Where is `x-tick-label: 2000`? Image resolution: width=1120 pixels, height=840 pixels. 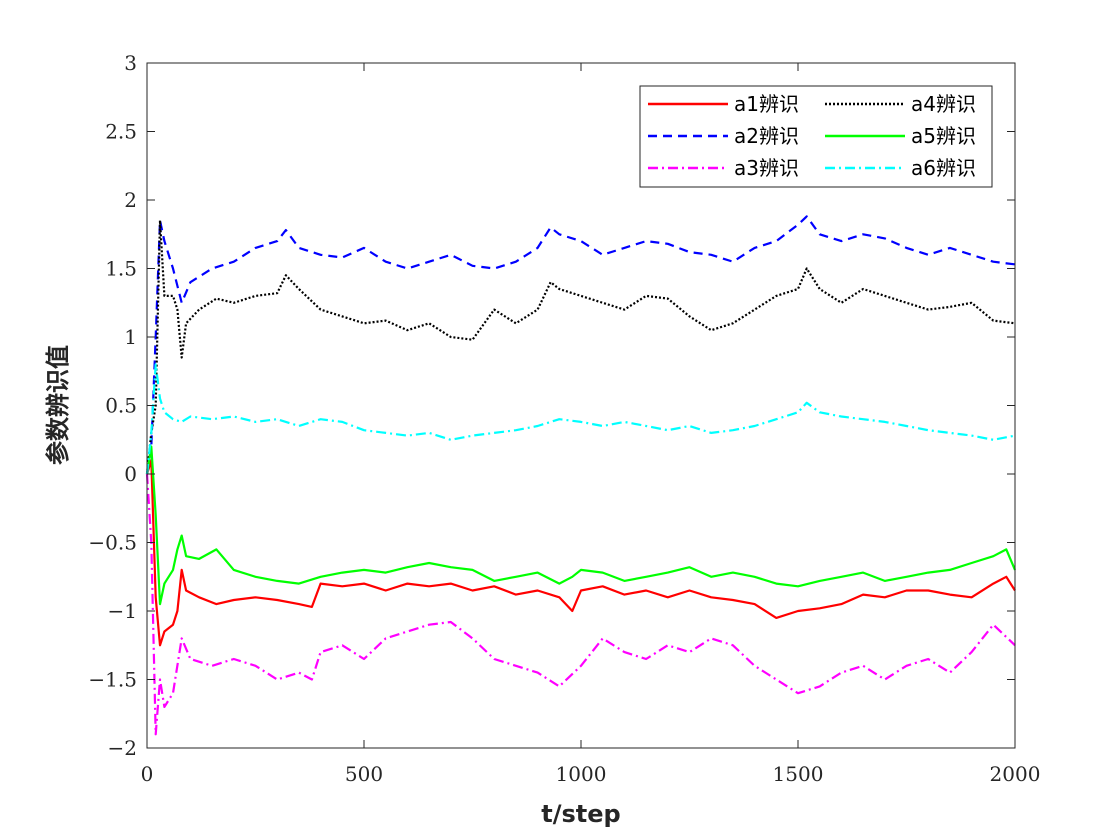
x-tick-label: 2000 is located at coordinates (1015, 774).